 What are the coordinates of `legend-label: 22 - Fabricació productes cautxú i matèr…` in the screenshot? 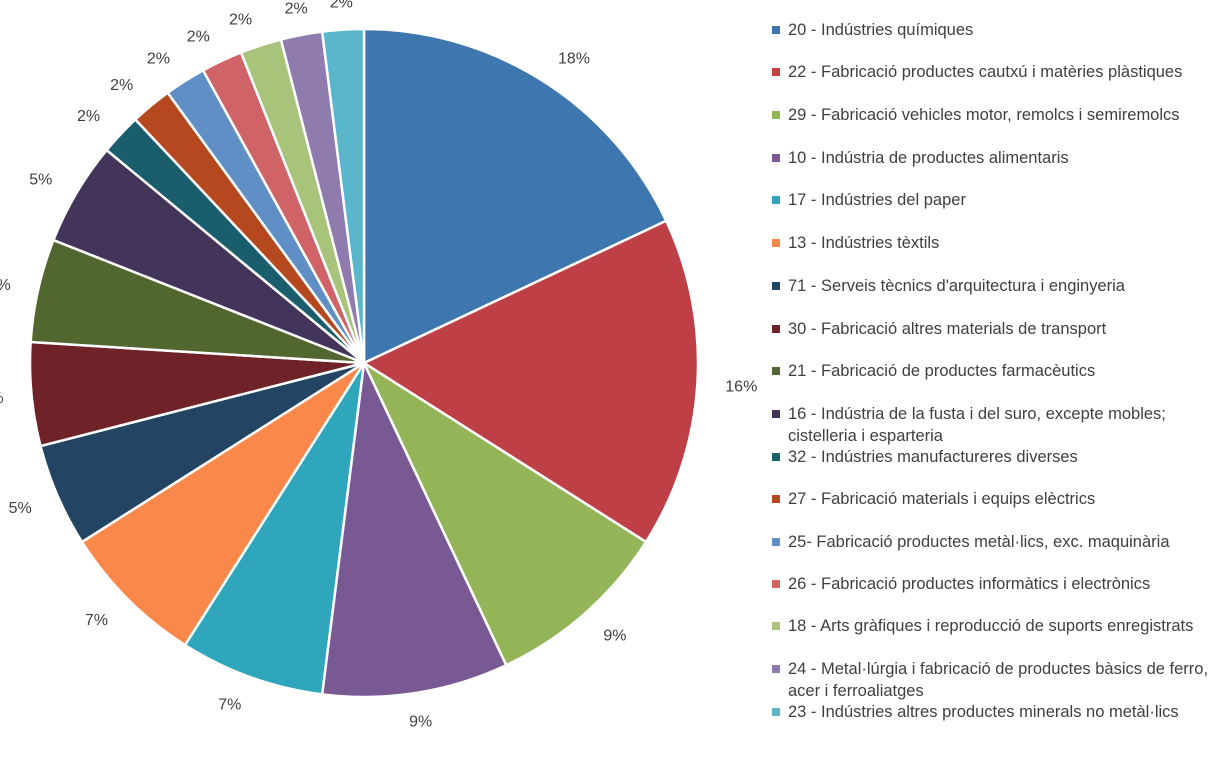 It's located at (985, 72).